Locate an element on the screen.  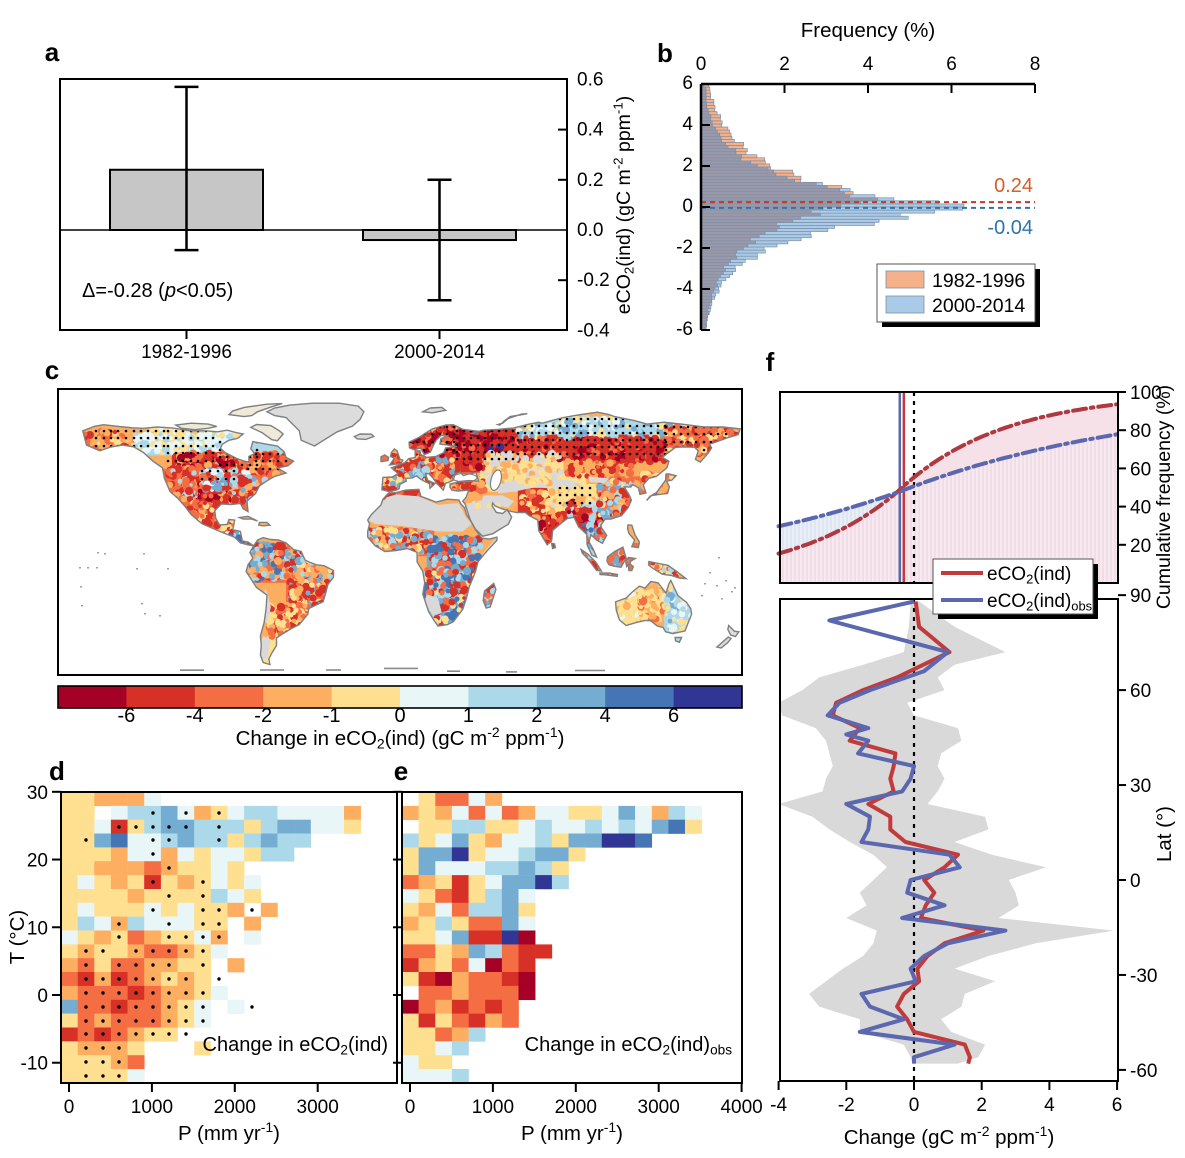
svg-text: 8 is located at coordinates (1035, 64).